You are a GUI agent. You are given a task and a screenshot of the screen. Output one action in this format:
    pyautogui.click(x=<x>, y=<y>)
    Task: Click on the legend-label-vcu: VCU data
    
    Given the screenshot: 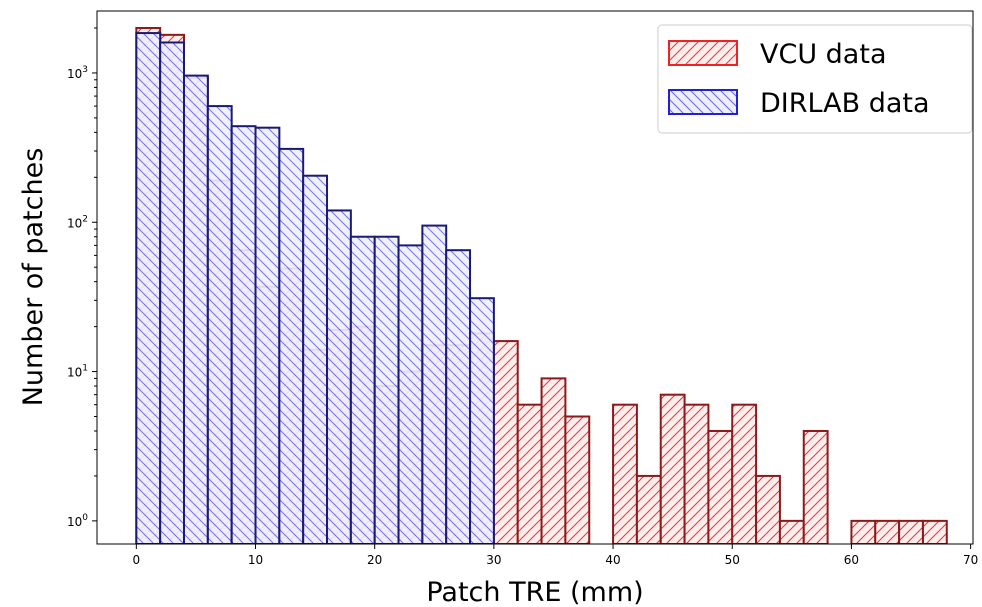 What is the action you would take?
    pyautogui.click(x=823, y=54)
    